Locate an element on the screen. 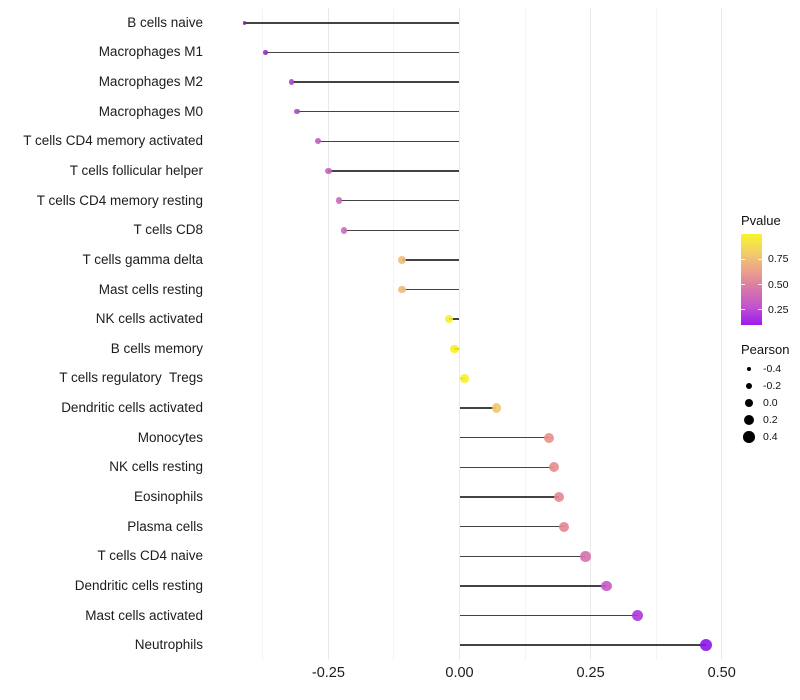 The width and height of the screenshot is (800, 700). legend-size-label: 0.0 is located at coordinates (770, 403).